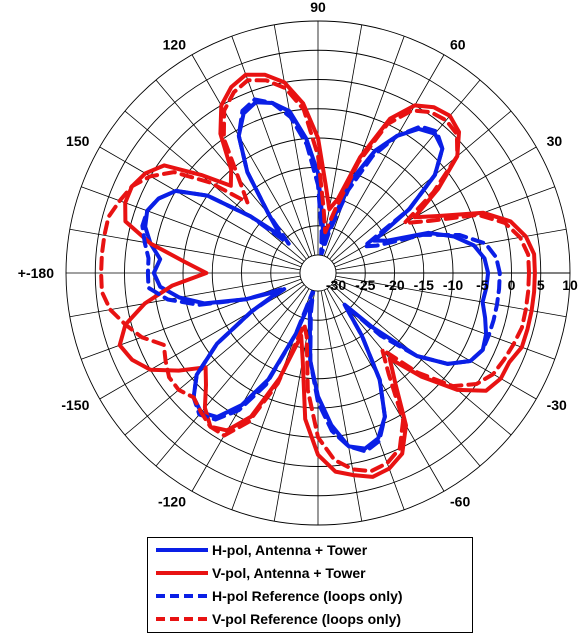 The width and height of the screenshot is (579, 636). I want to click on legend-swatch-h-pol-ref, so click(182, 596).